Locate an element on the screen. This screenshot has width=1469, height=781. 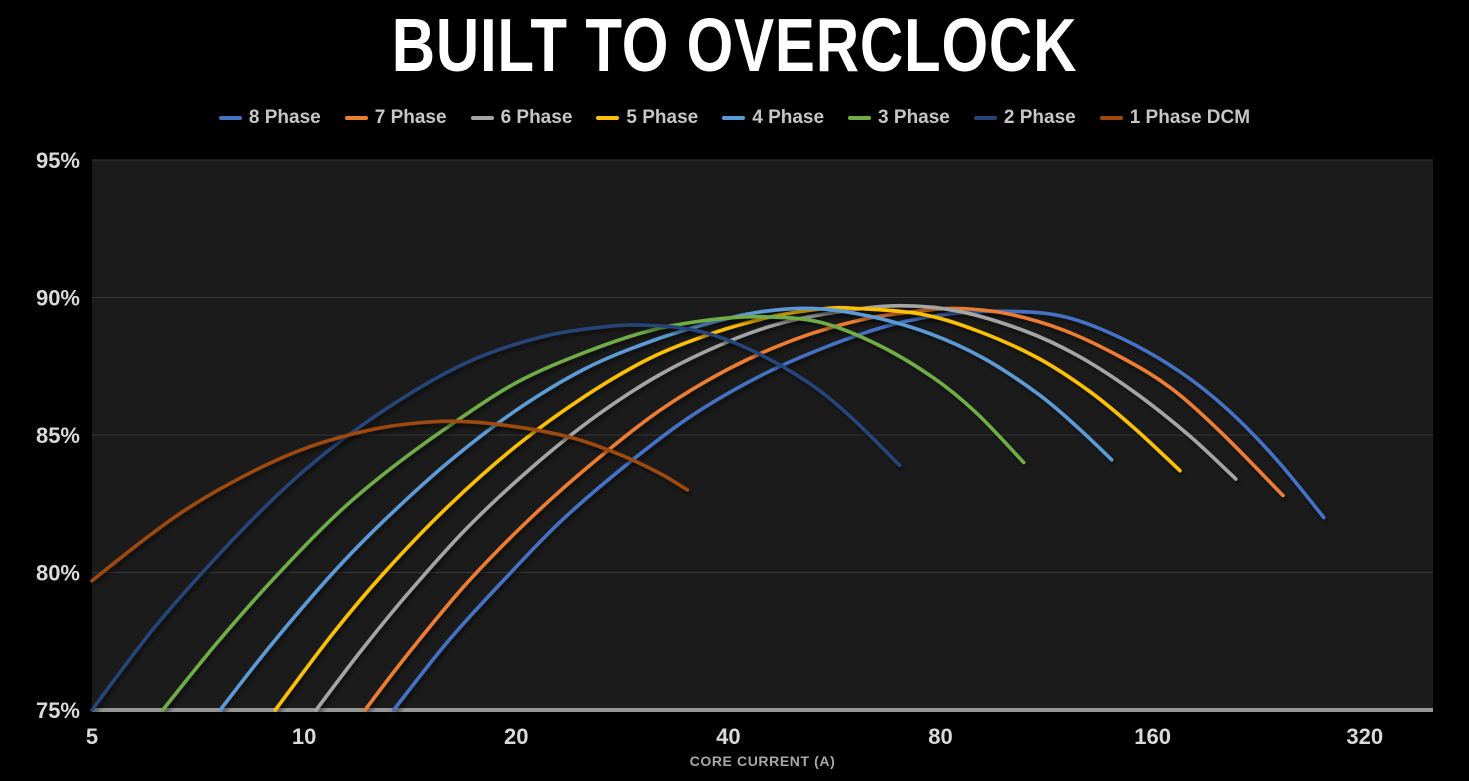
y-tick-label-90: 90% is located at coordinates (58, 298).